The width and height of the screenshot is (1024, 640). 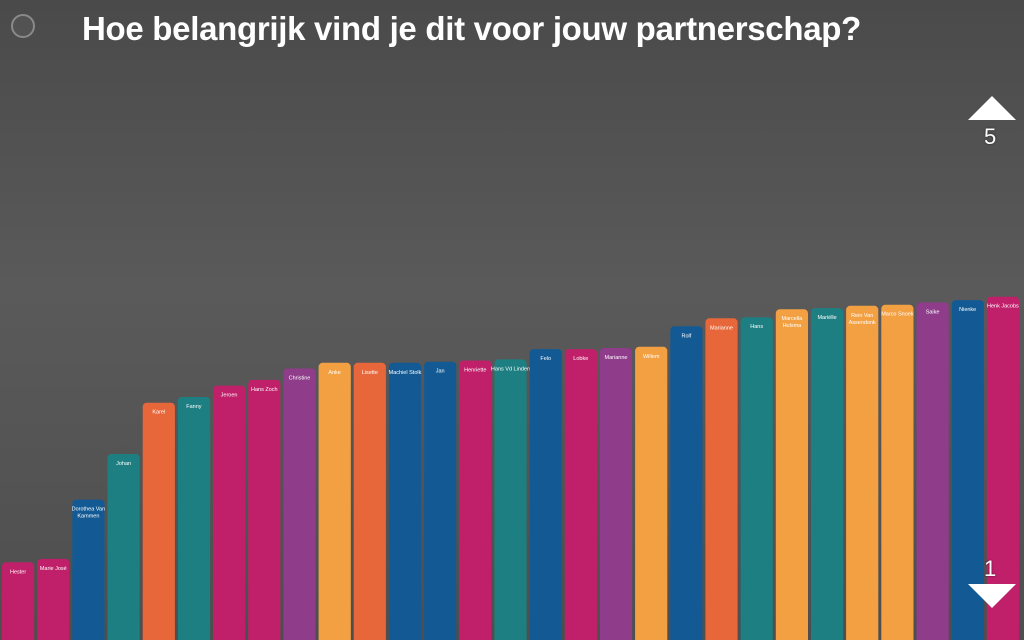 What do you see at coordinates (992, 596) in the screenshot?
I see `arrow-down-icon` at bounding box center [992, 596].